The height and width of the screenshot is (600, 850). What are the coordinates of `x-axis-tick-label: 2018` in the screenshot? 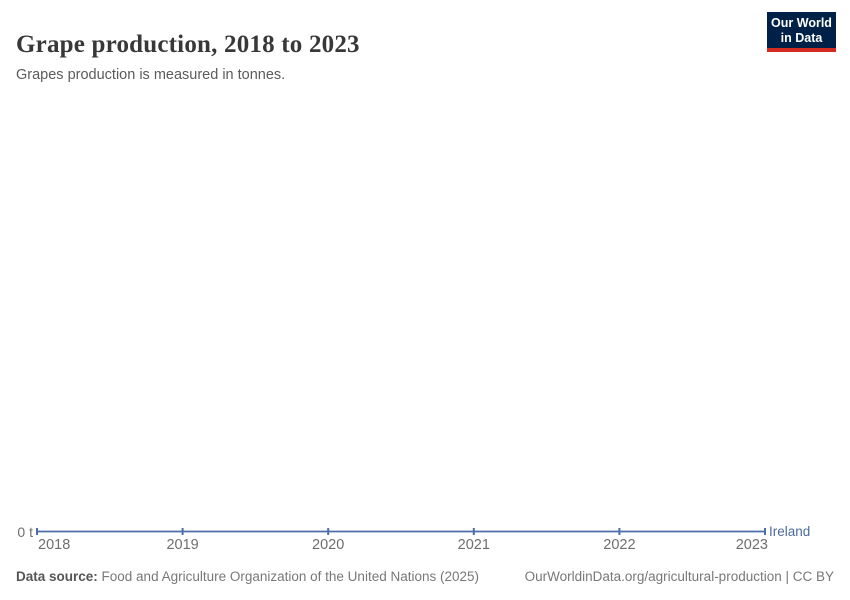 It's located at (54, 545).